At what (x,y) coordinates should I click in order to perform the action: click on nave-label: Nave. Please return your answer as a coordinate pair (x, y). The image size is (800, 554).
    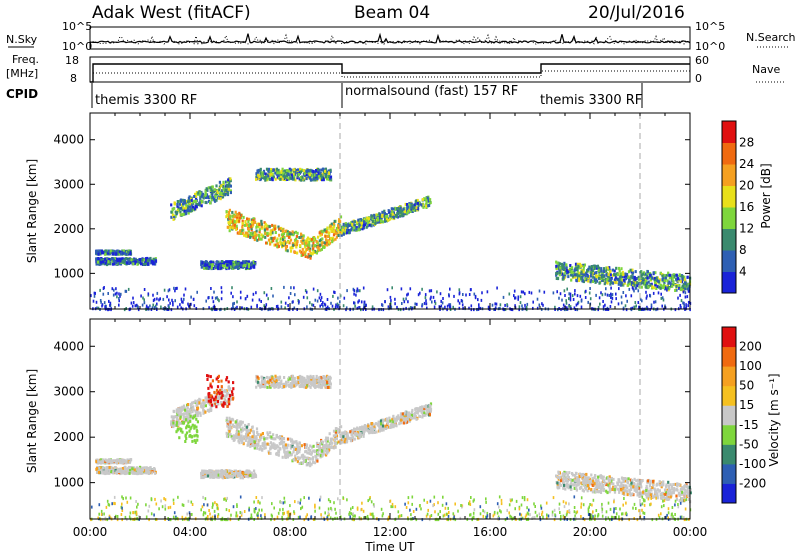
    Looking at the image, I should click on (766, 69).